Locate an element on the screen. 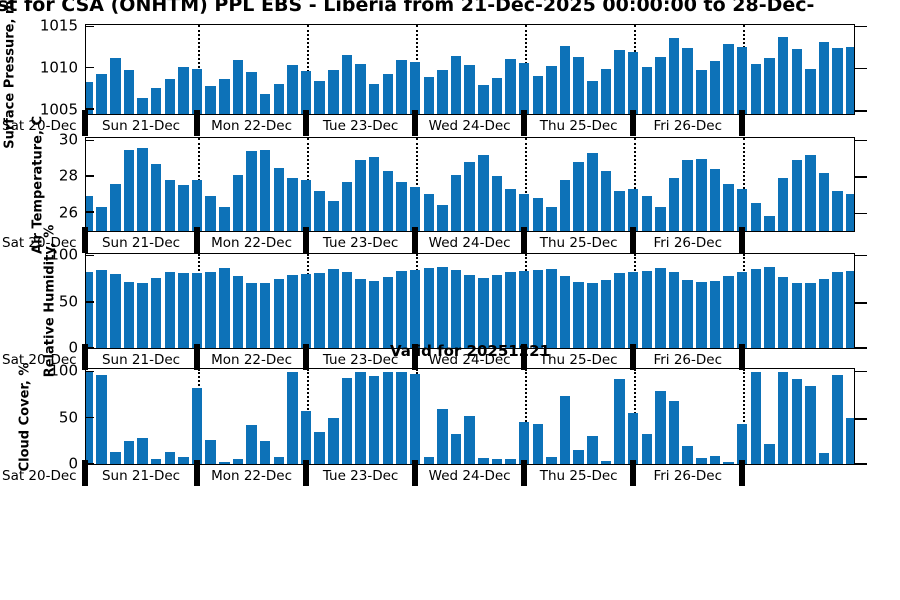 Image resolution: width=900 pixels, height=600 pixels. x-day-label: Fri 26-Dec is located at coordinates (687, 476).